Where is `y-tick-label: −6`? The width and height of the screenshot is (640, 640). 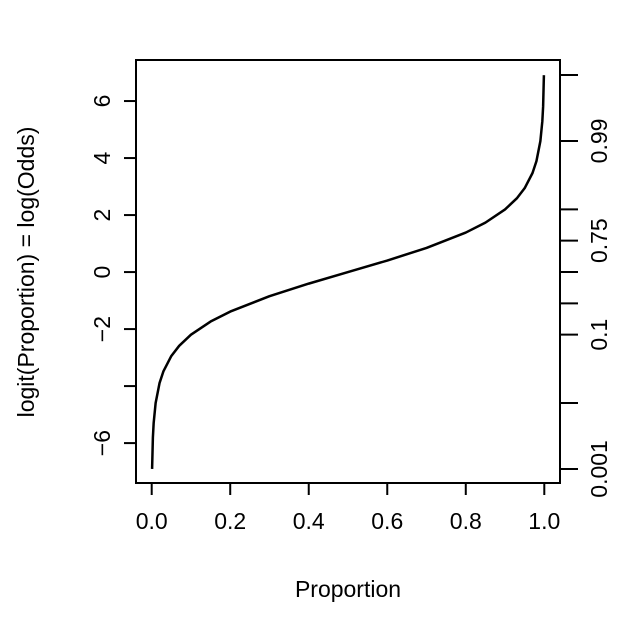
y-tick-label: −6 is located at coordinates (102, 443).